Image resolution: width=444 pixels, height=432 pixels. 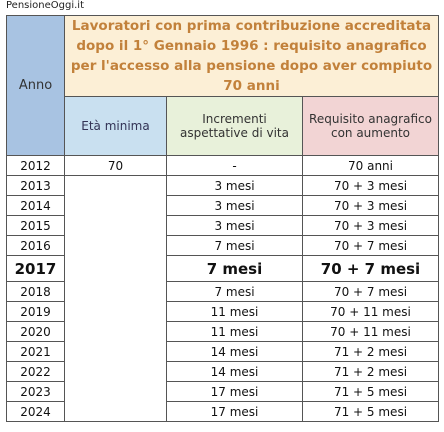 I want to click on row: 2022 14 mesi 71 + 2 mesi, so click(x=222, y=371).